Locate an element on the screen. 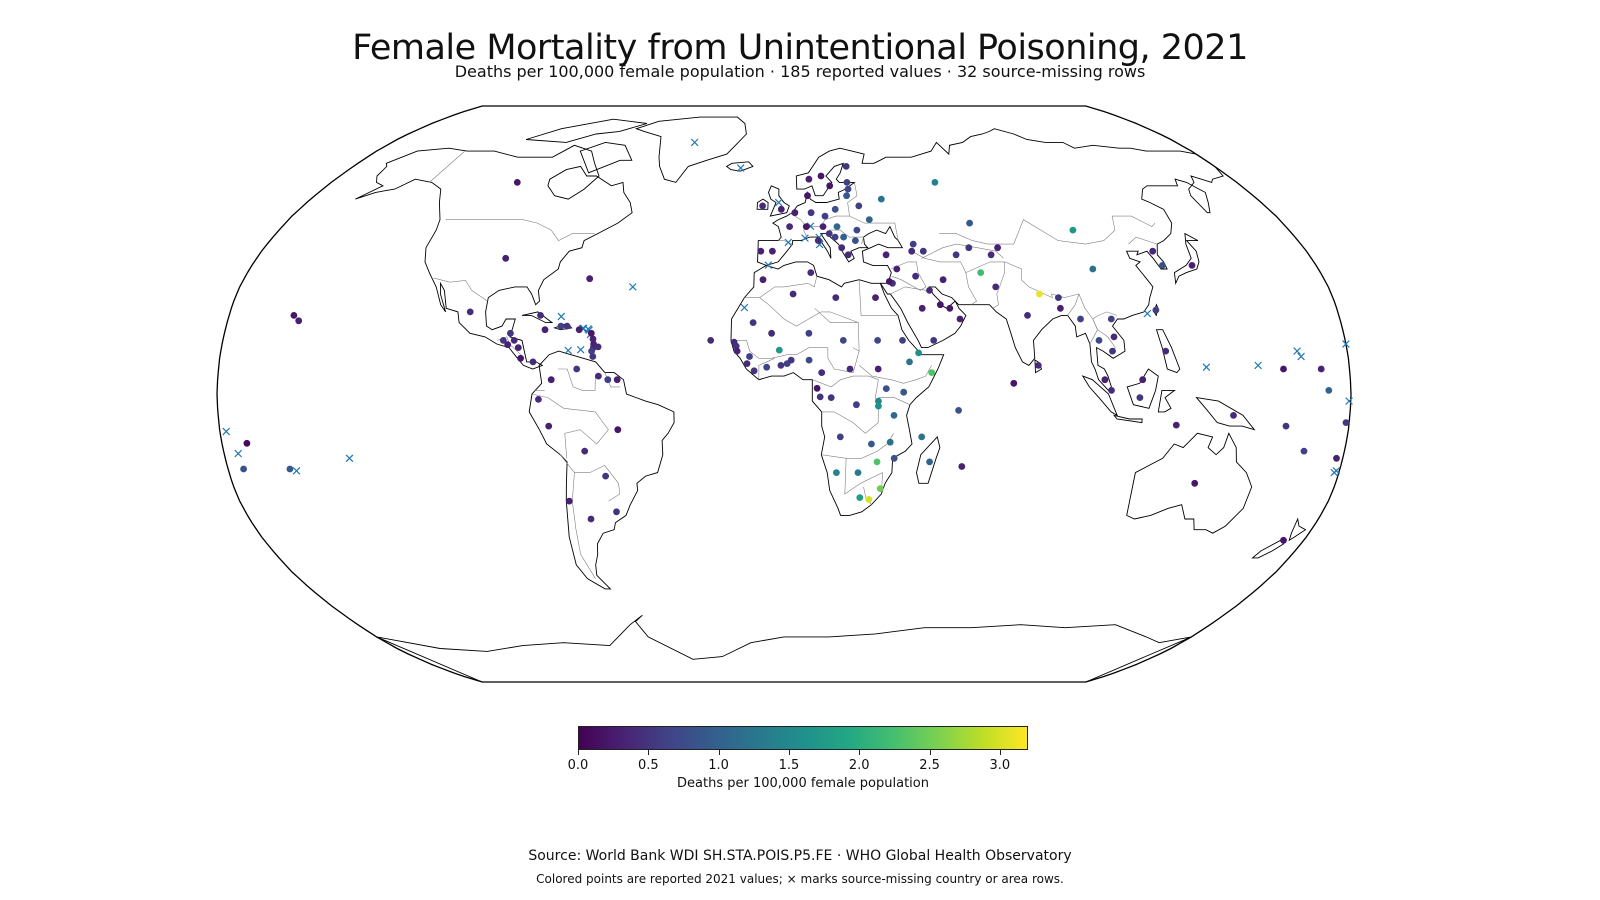 The width and height of the screenshot is (1600, 900). land-north-america is located at coordinates (494, 257).